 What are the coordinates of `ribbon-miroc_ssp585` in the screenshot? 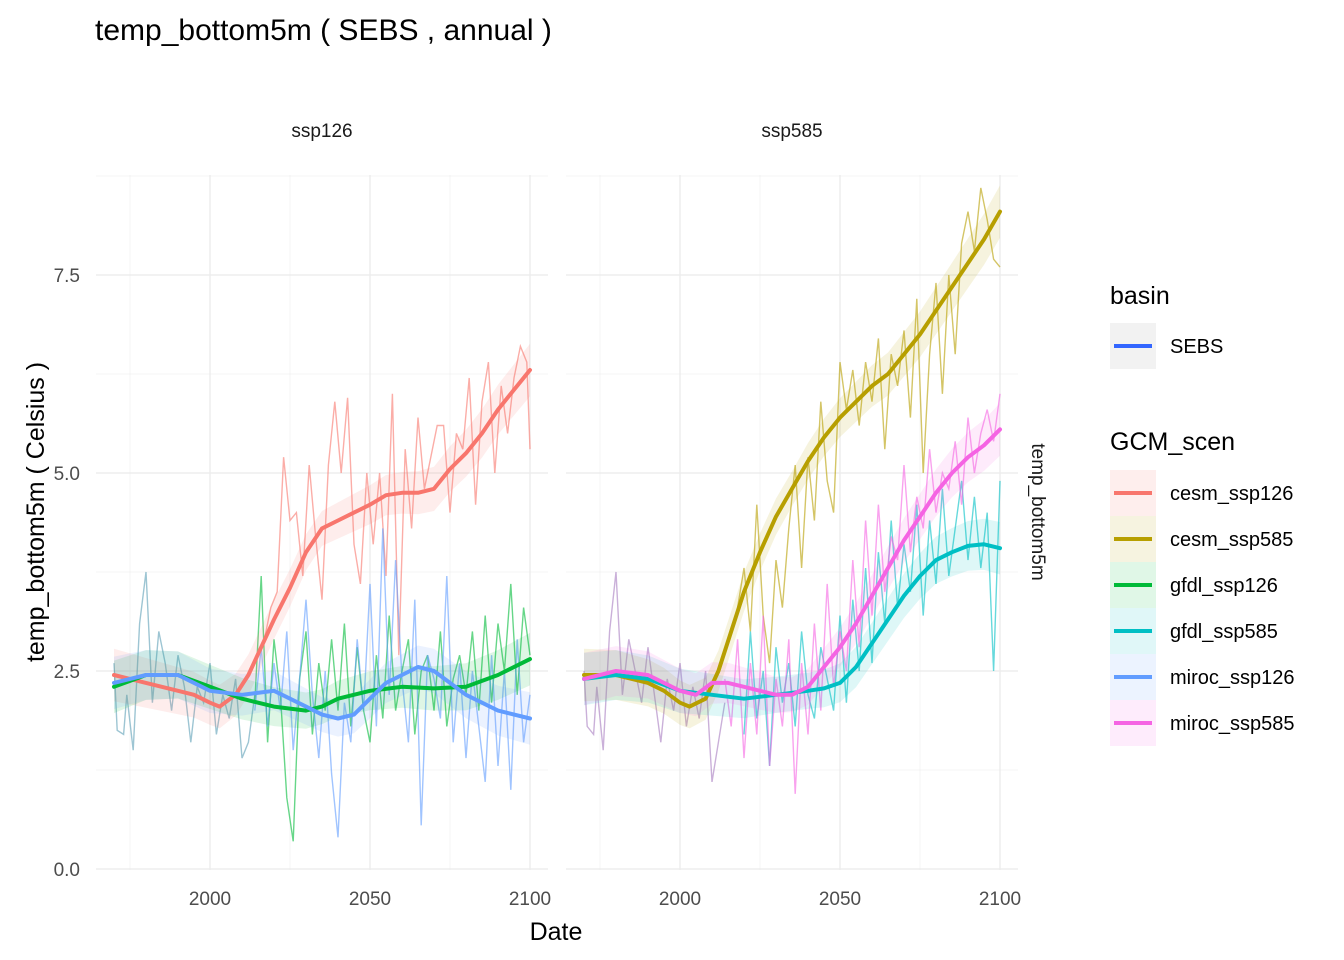 It's located at (792, 560).